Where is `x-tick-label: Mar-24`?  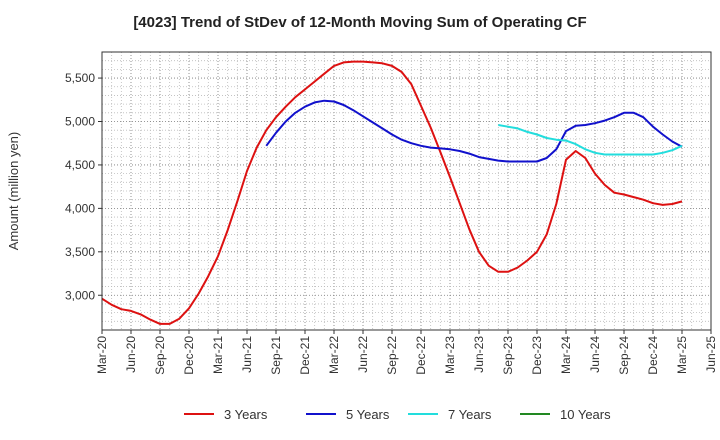
x-tick-label: Mar-24 is located at coordinates (566, 355).